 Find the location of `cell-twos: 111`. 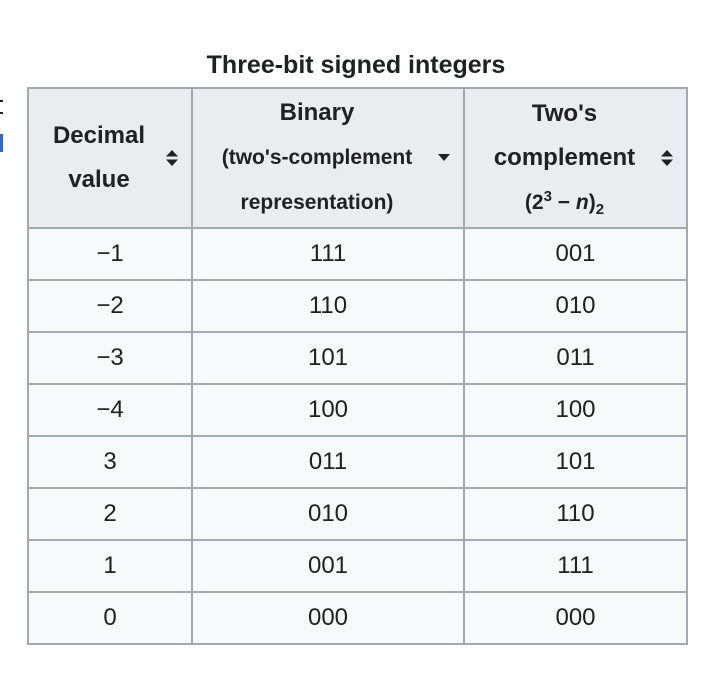

cell-twos: 111 is located at coordinates (575, 566).